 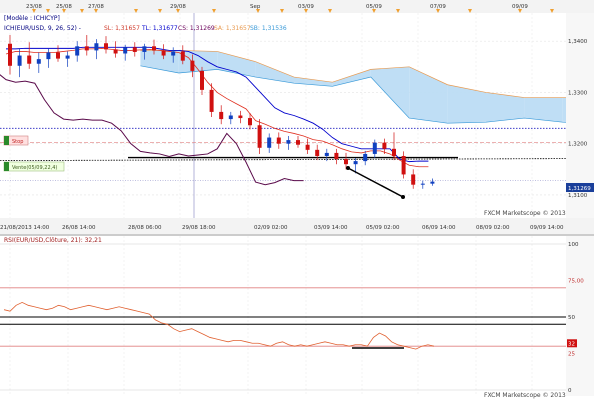 I want to click on rsi-current-tag, so click(x=572, y=343).